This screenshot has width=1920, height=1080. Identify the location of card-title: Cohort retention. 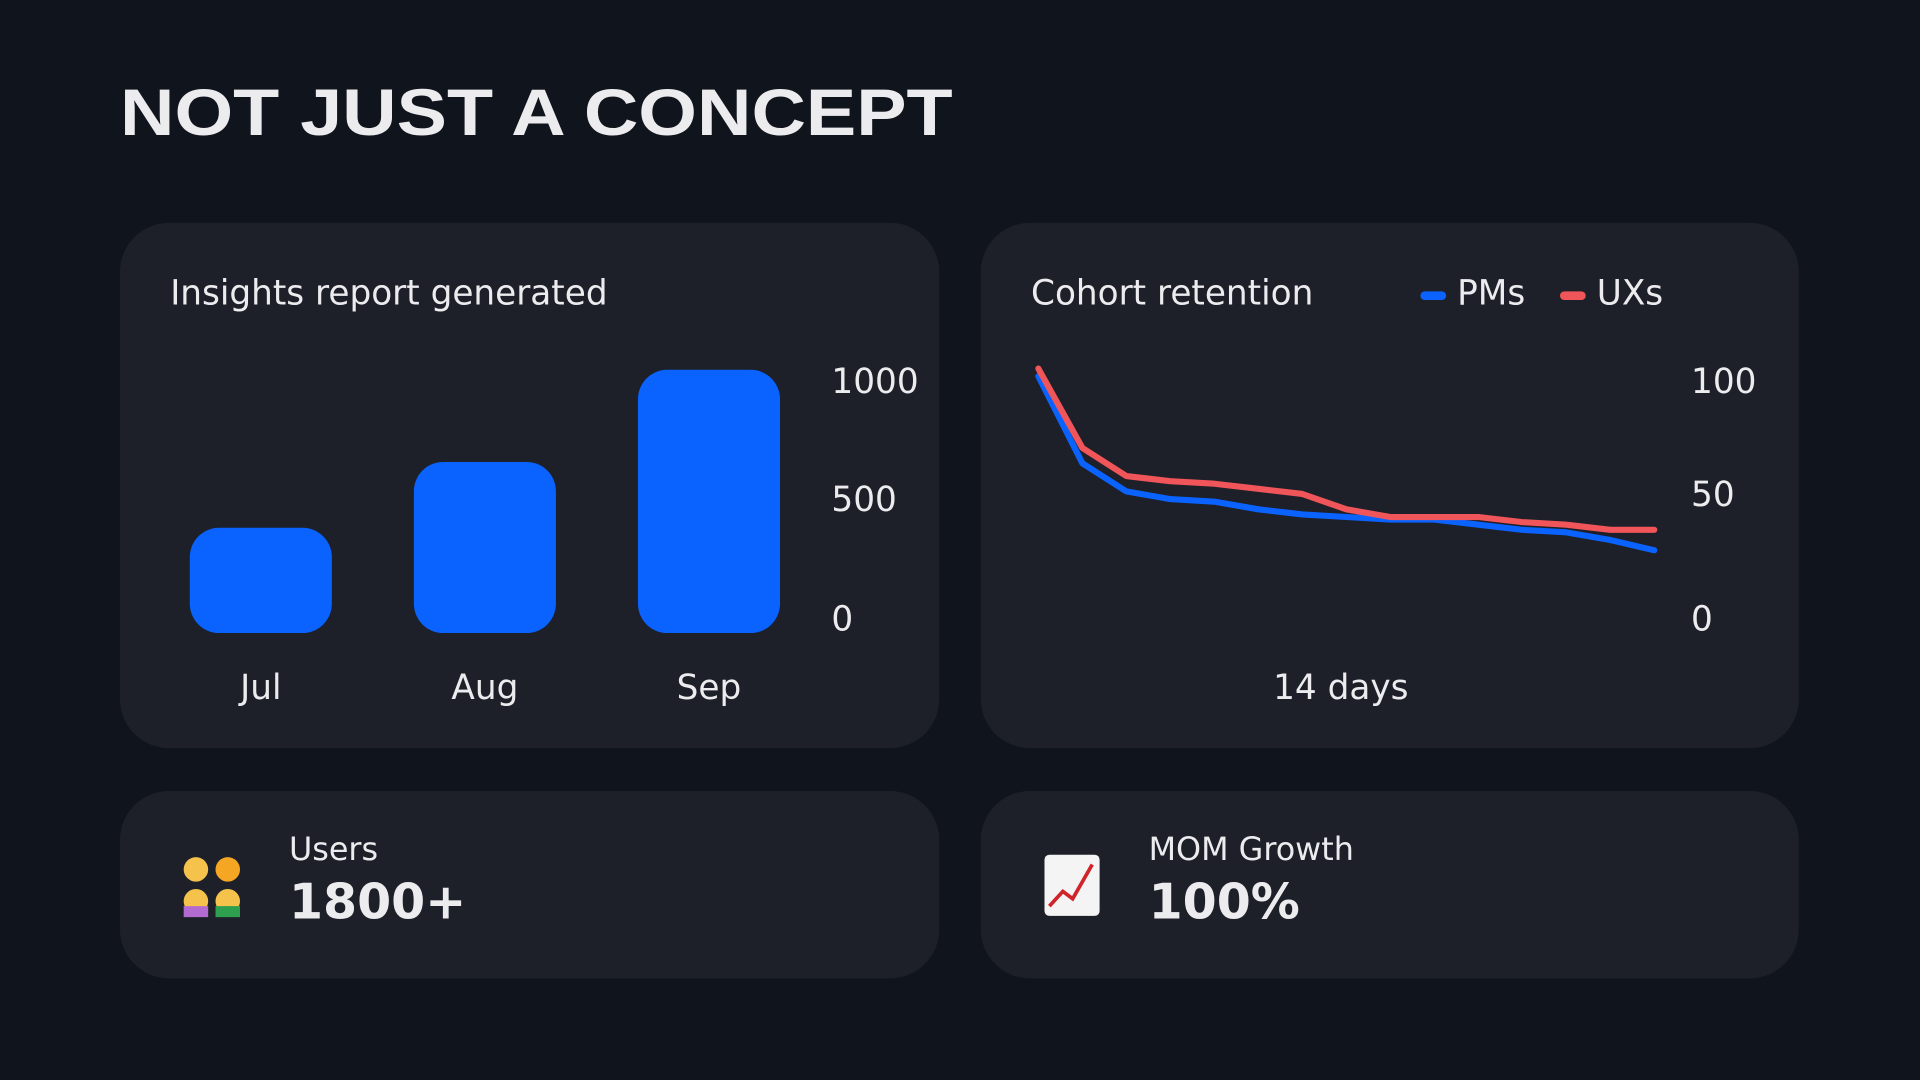
(1172, 294).